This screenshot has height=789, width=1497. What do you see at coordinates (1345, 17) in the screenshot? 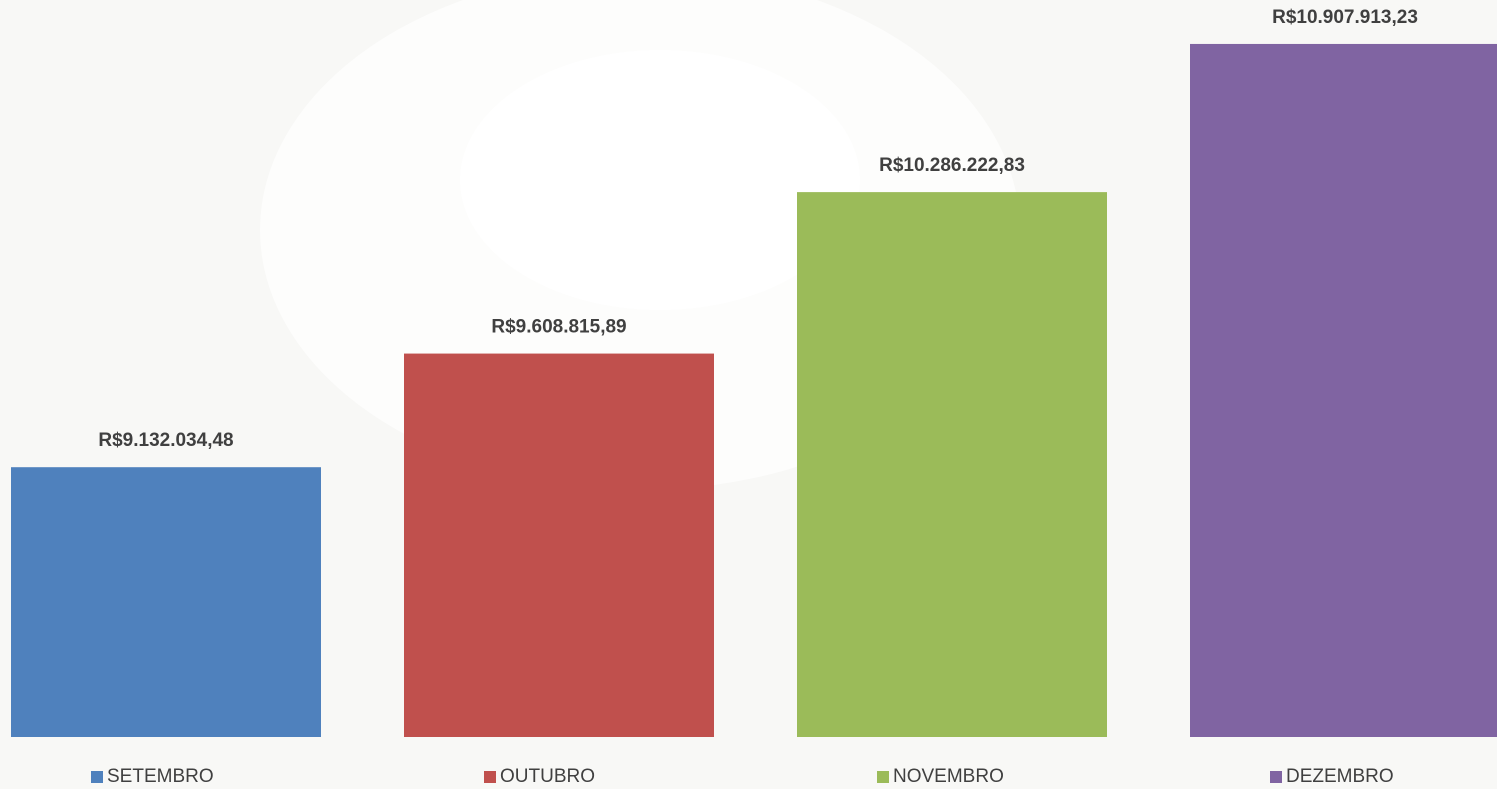
I see `value-label: R$10.907.913,23` at bounding box center [1345, 17].